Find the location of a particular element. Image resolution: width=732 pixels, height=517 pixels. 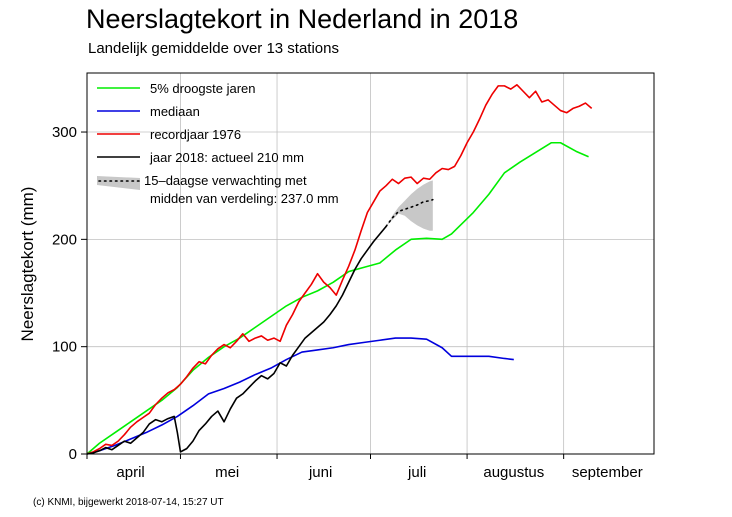

y-tick-label: 0 is located at coordinates (73, 454).